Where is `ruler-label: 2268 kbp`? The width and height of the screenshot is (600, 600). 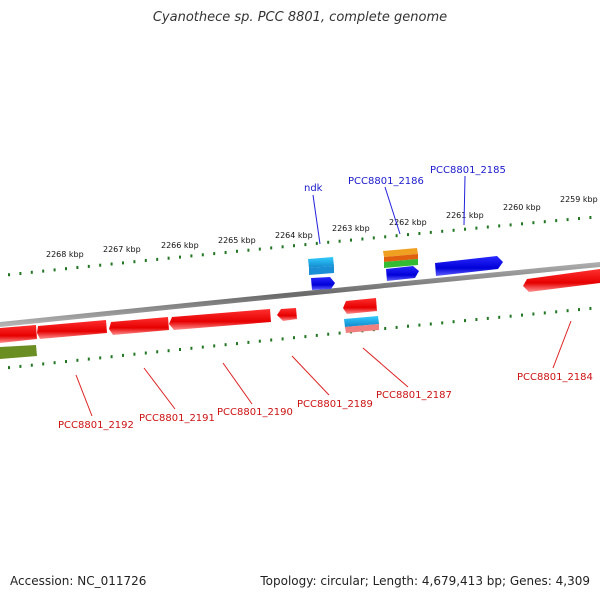
ruler-label: 2268 kbp is located at coordinates (65, 254).